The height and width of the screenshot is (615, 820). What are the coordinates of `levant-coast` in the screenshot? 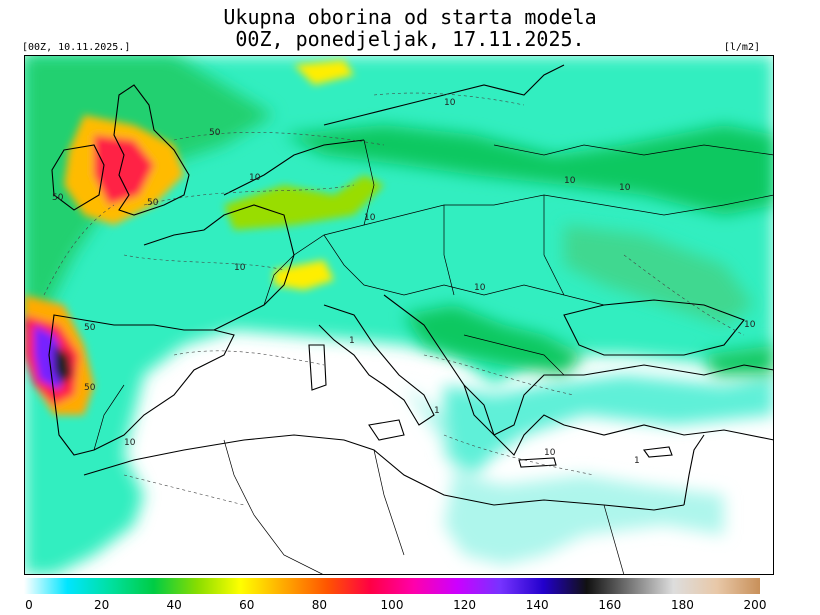 It's located at (694, 470).